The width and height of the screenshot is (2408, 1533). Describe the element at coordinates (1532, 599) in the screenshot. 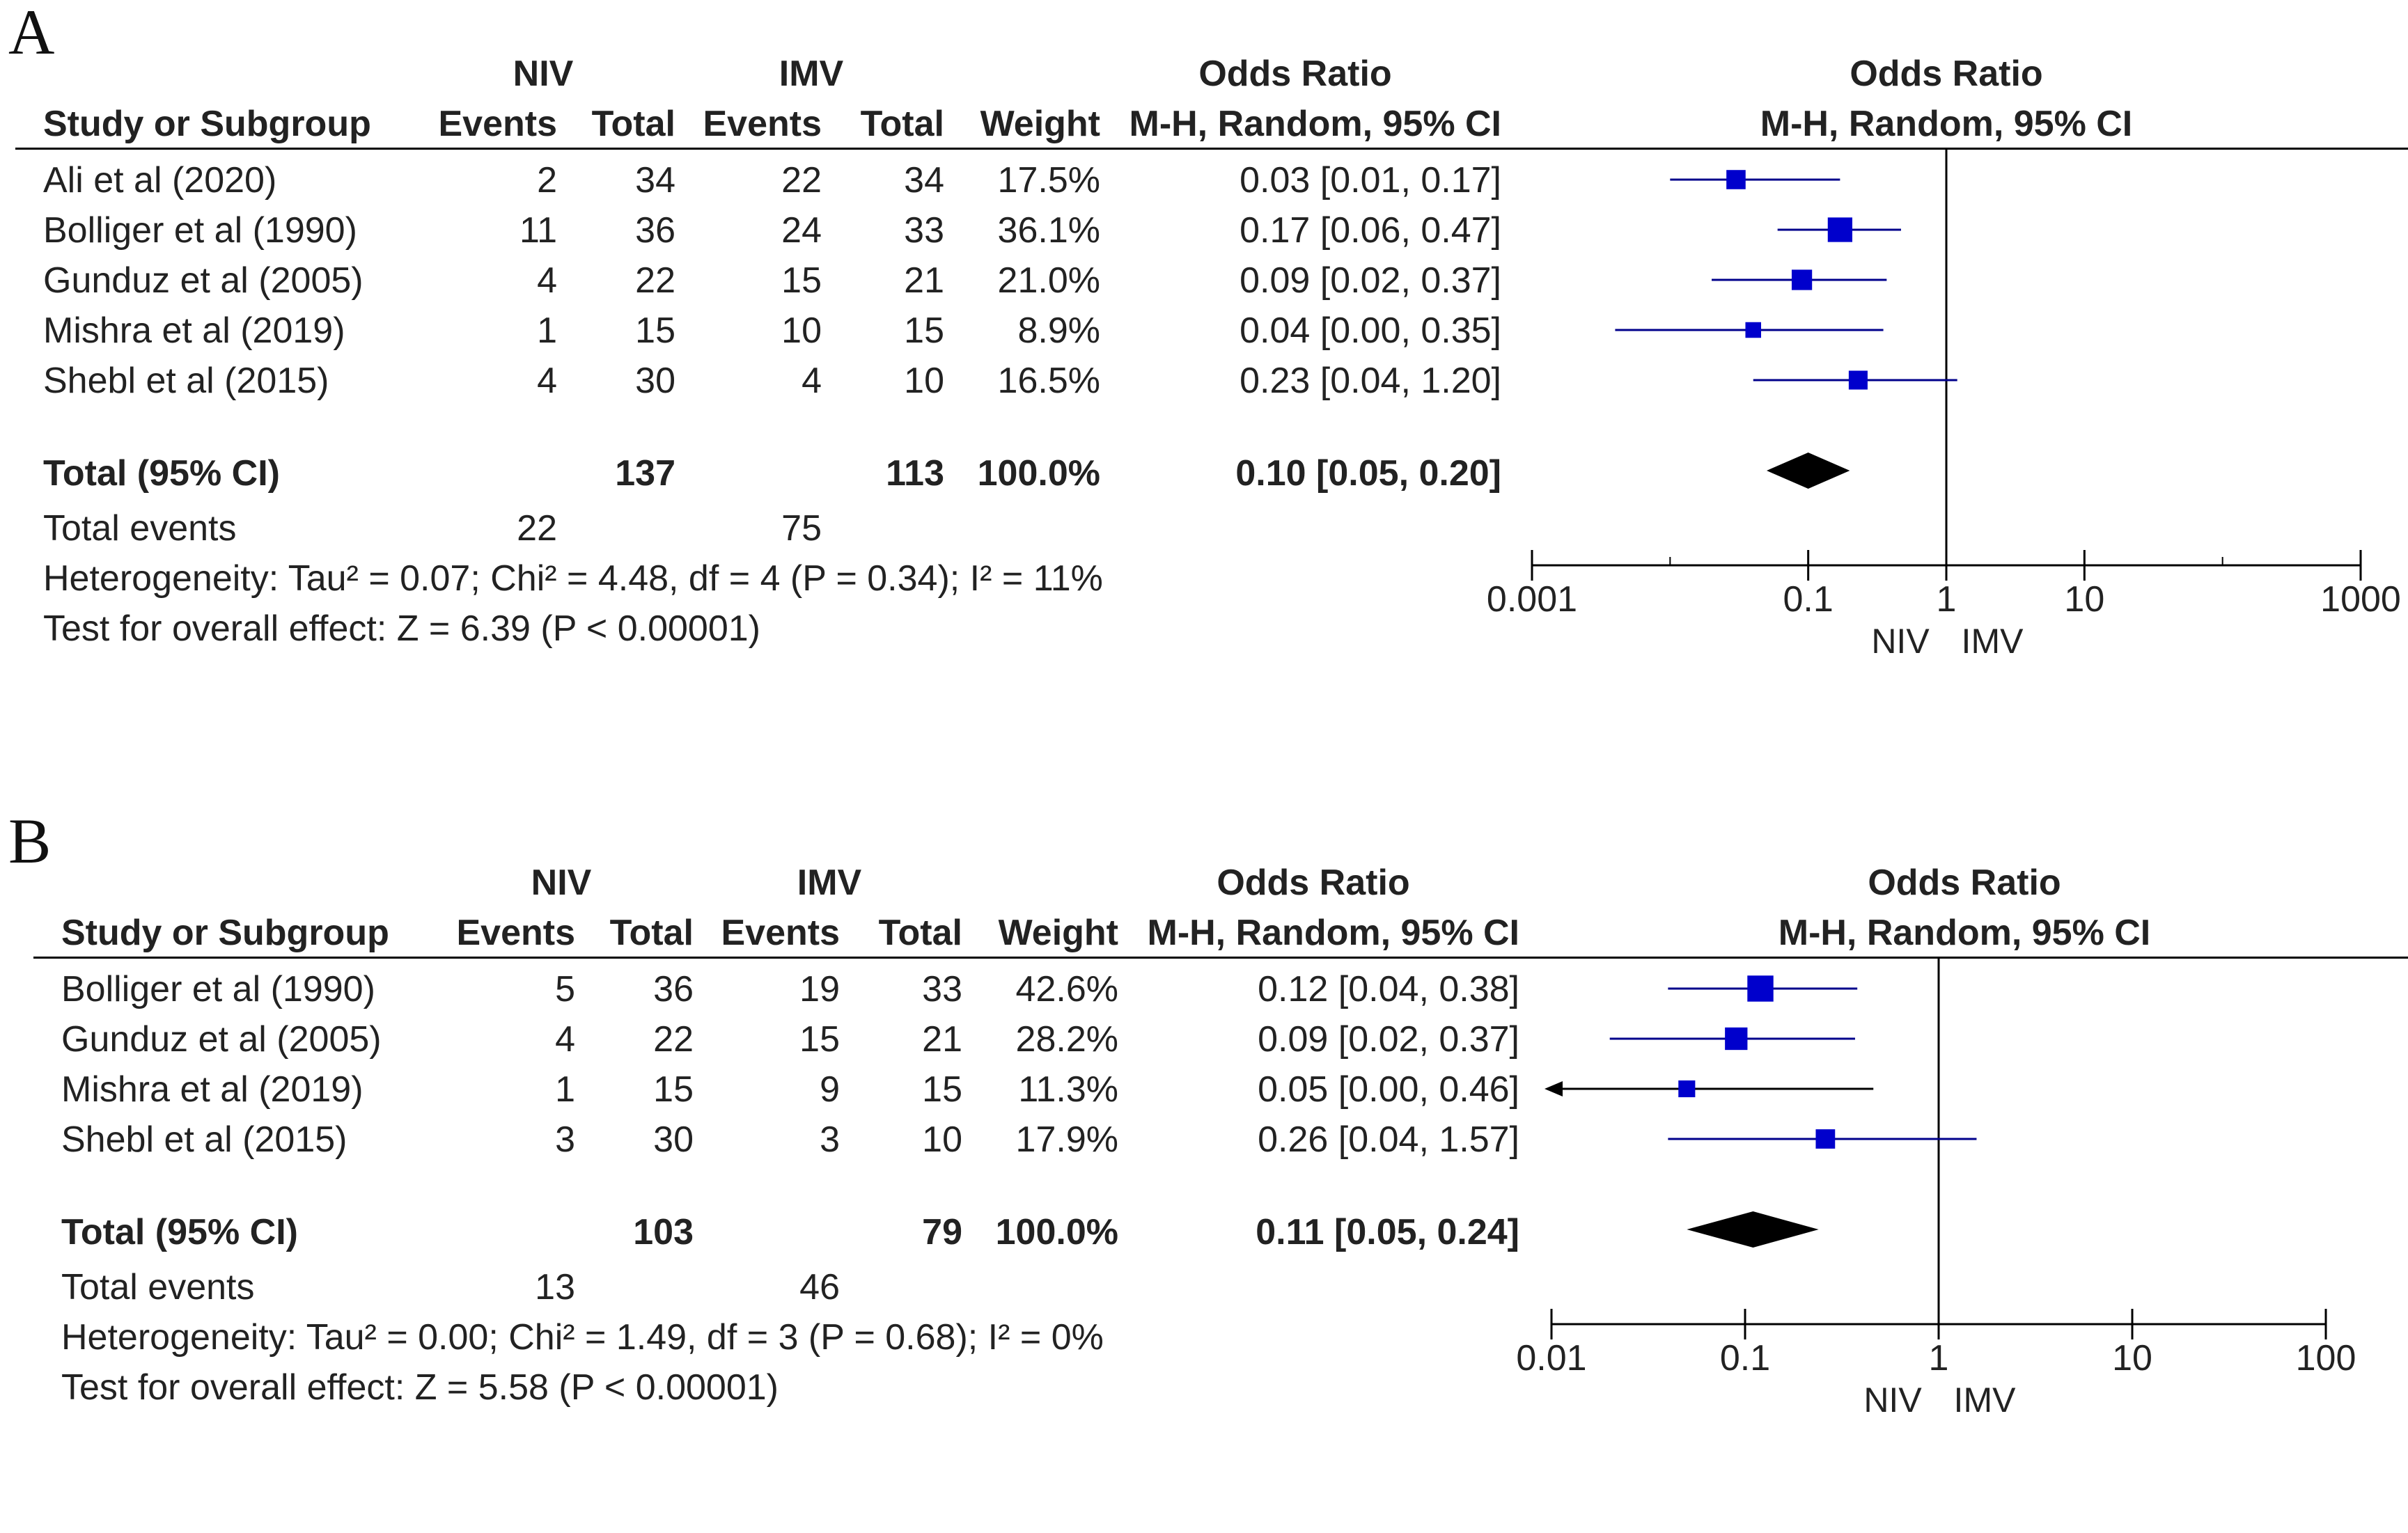

I see `x-tick-label: 0.001` at that location.